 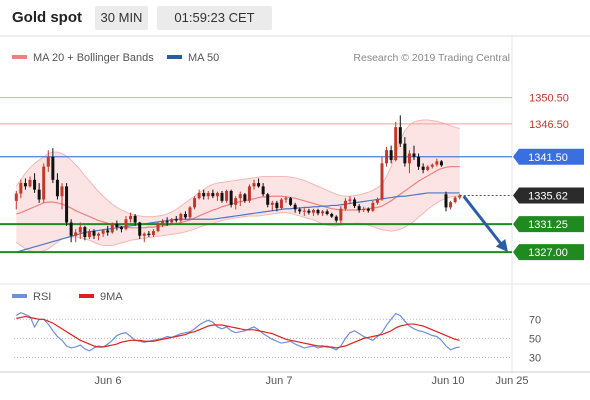 What do you see at coordinates (535, 358) in the screenshot?
I see `rsi-tick-label: 30` at bounding box center [535, 358].